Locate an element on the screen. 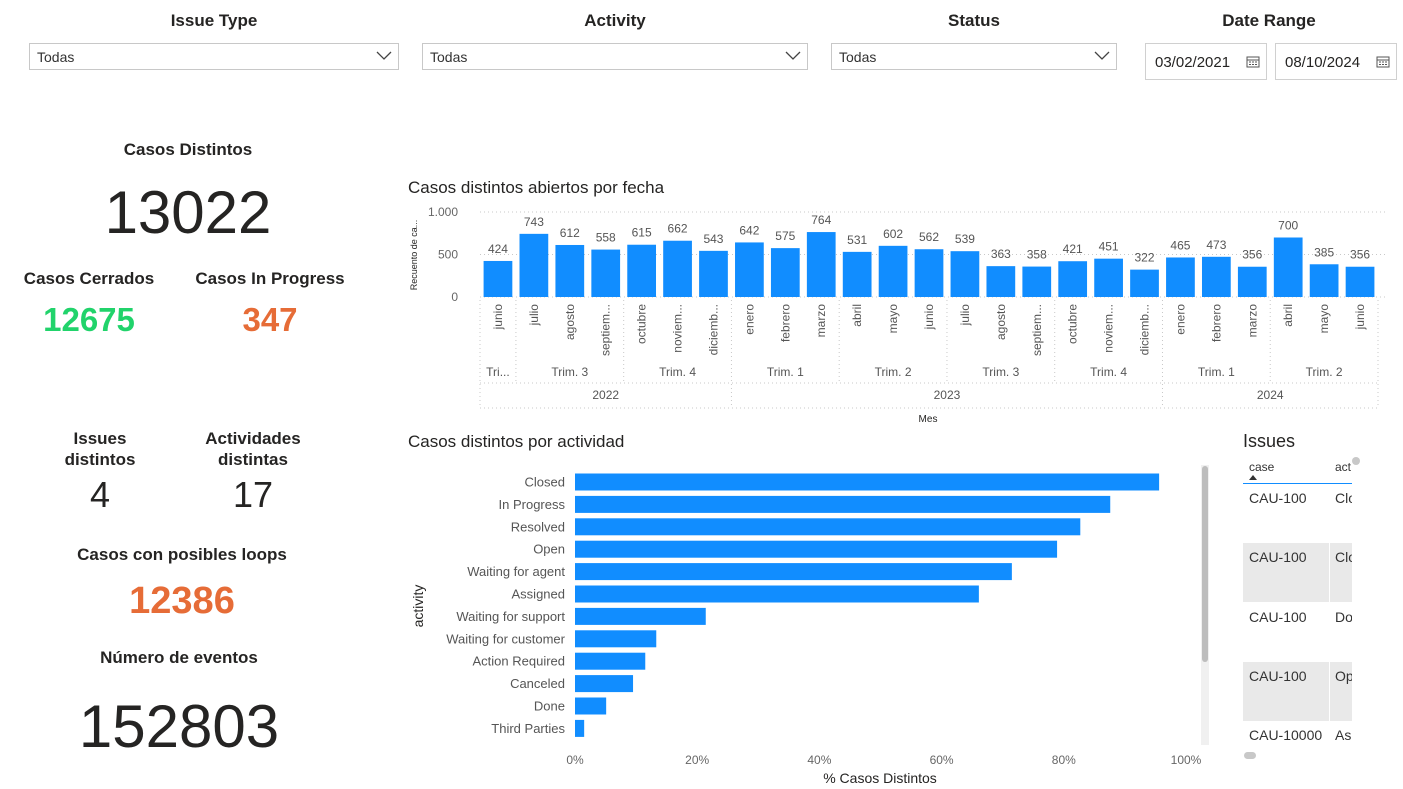 This screenshot has height=789, width=1403. filter-label: Date Range is located at coordinates (1269, 20).